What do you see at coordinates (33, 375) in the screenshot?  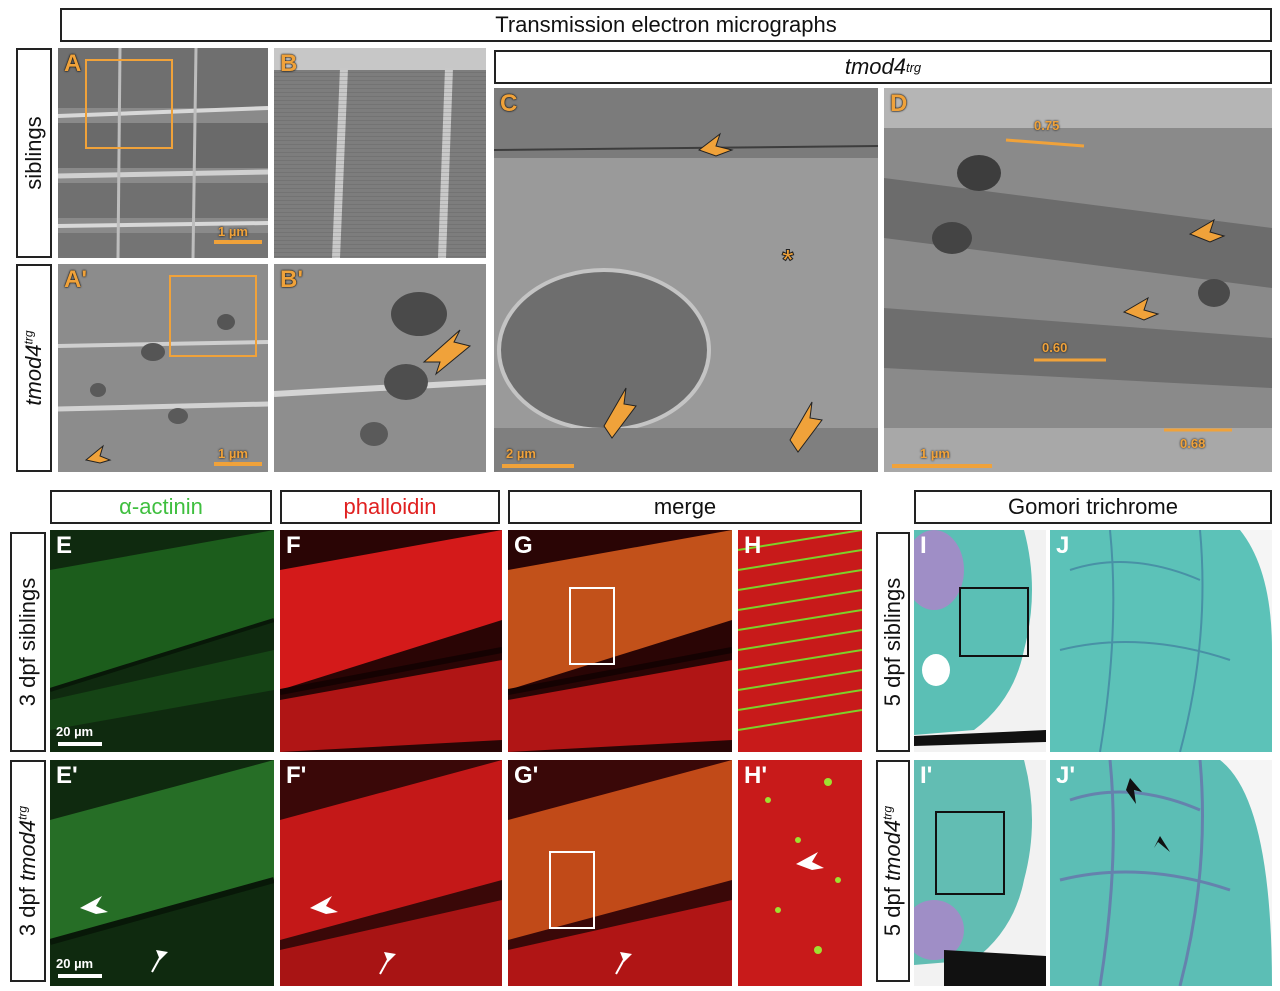 I see `row-label-tmod4-italic: tmod4` at bounding box center [33, 375].